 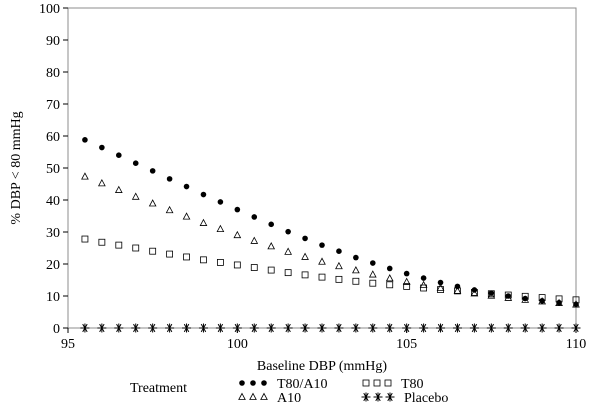 I want to click on legend-label: Placebo, so click(x=426, y=398).